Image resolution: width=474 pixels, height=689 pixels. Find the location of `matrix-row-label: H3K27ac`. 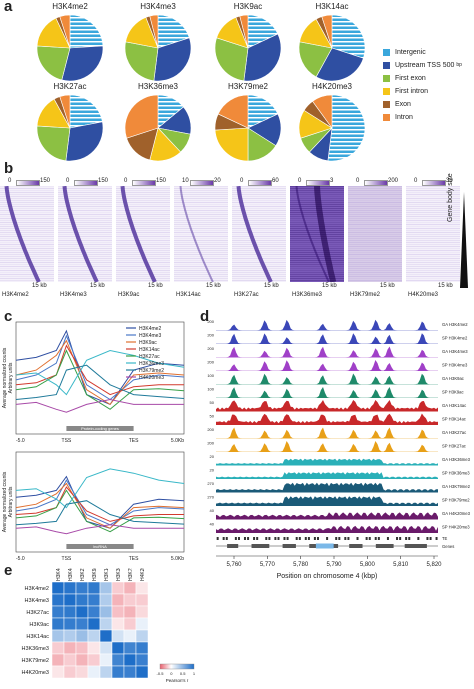

matrix-row-label: H3K27ac is located at coordinates (37, 613).